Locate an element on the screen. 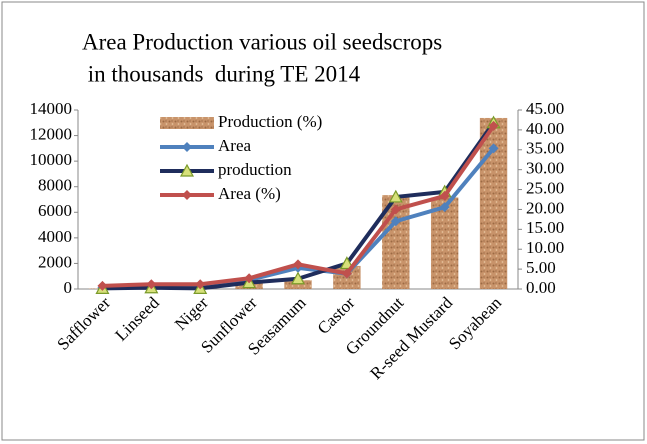 The height and width of the screenshot is (444, 647). legend-label: Area is located at coordinates (234, 145).